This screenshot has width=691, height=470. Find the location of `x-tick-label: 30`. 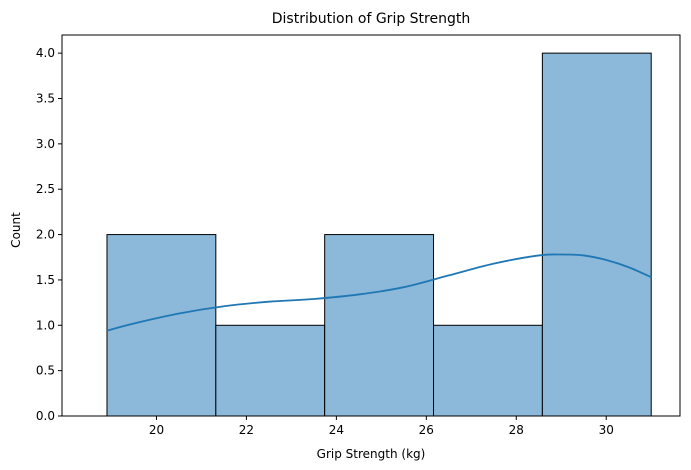

x-tick-label: 30 is located at coordinates (606, 430).